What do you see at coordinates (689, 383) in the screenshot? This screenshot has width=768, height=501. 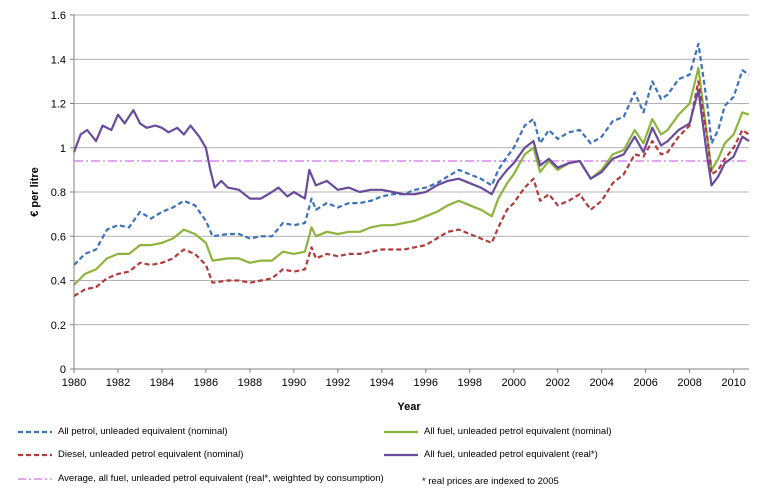 I see `x-tick-label: 2008` at bounding box center [689, 383].